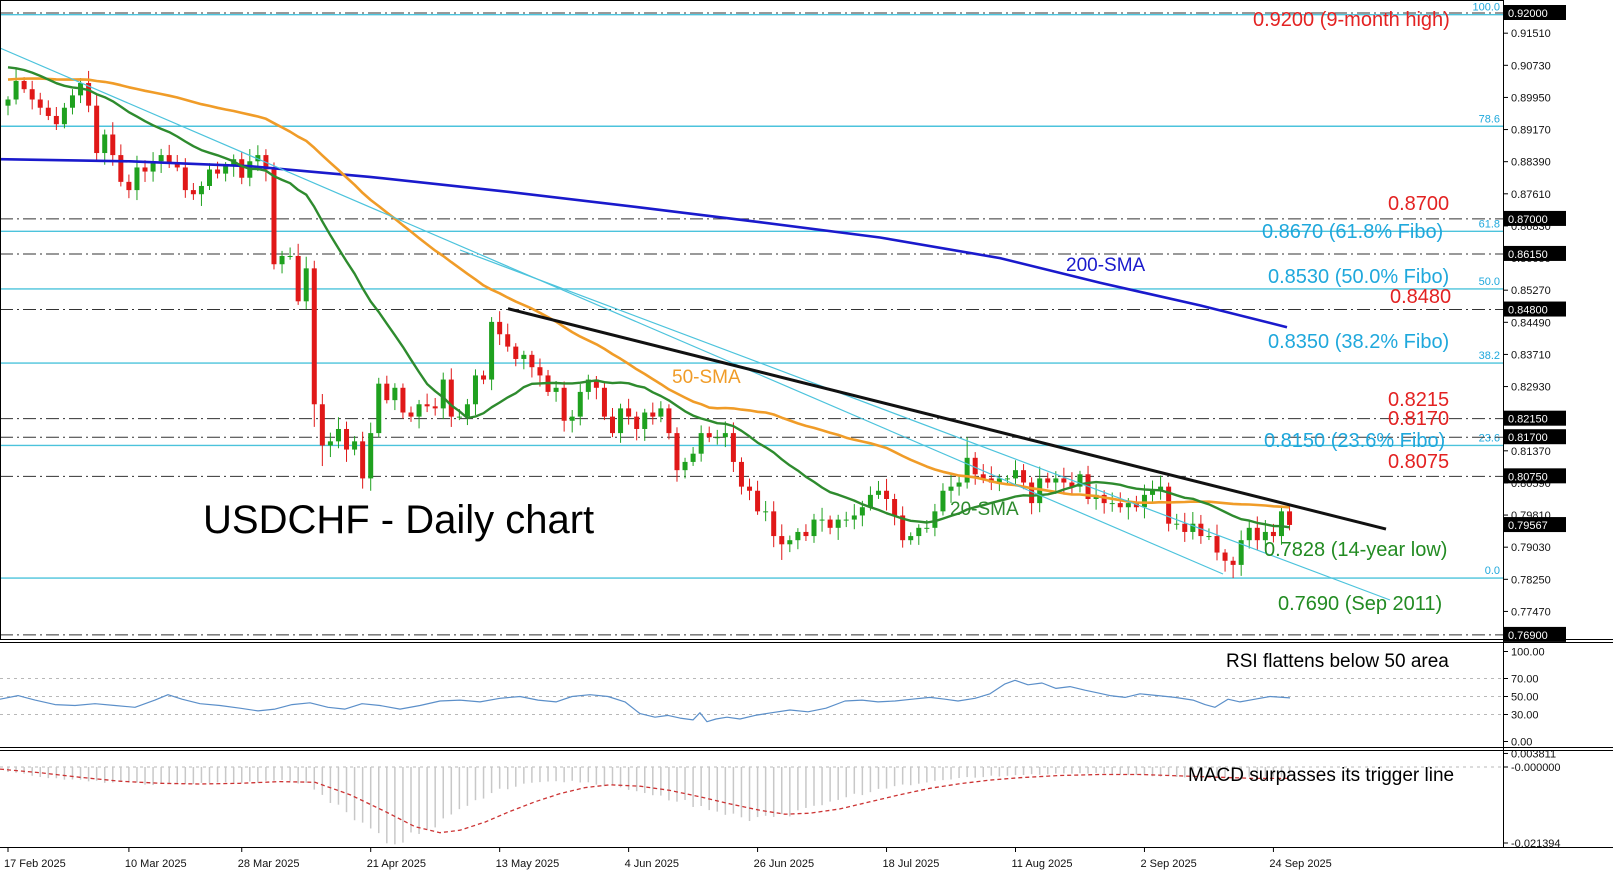 This screenshot has width=1613, height=883. Describe the element at coordinates (706, 377) in the screenshot. I see `chart-annotation-13: 50-SMA` at that location.